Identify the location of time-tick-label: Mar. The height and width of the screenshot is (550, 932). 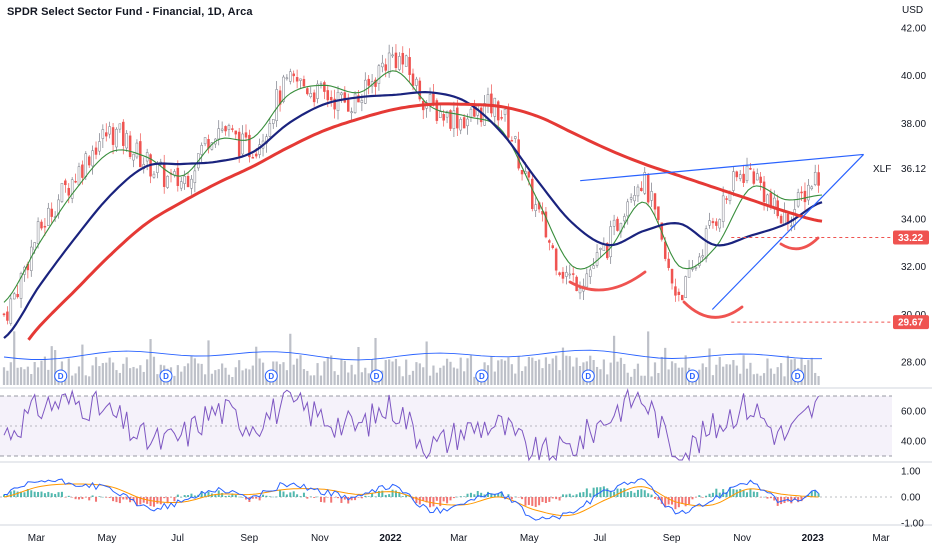
(459, 538).